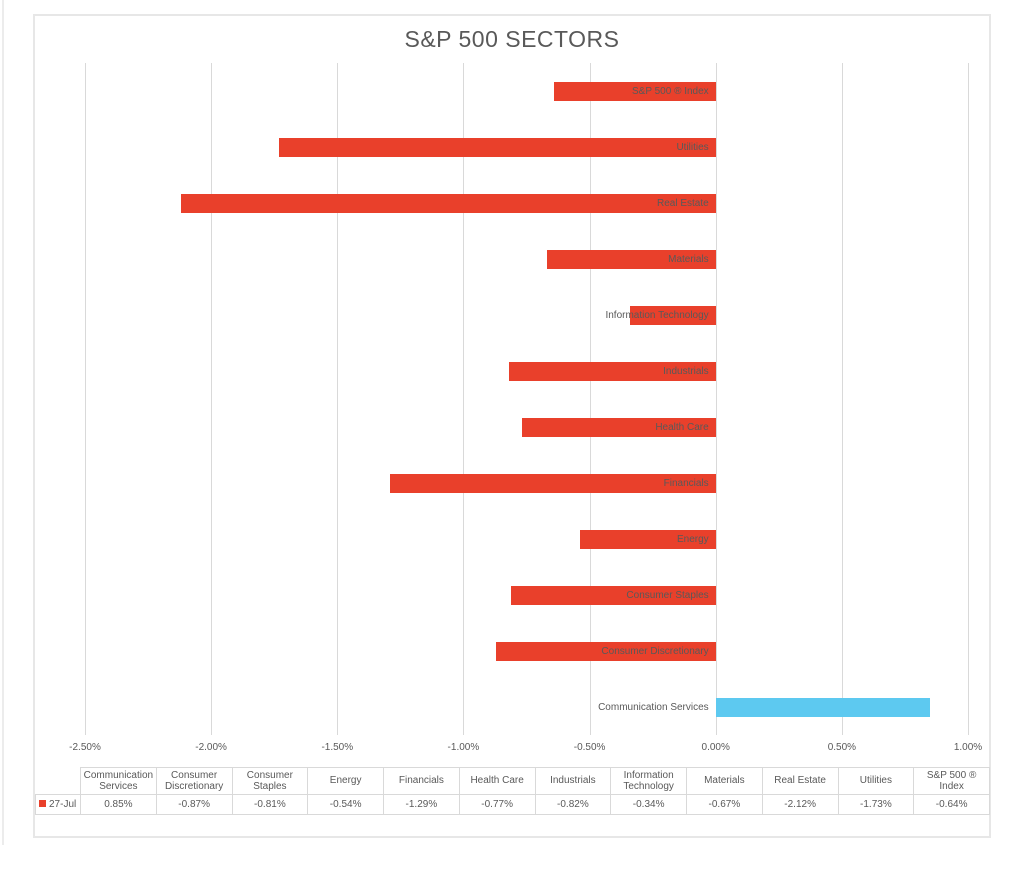 This screenshot has height=870, width=1024. I want to click on table-header-energy: Energy, so click(345, 781).